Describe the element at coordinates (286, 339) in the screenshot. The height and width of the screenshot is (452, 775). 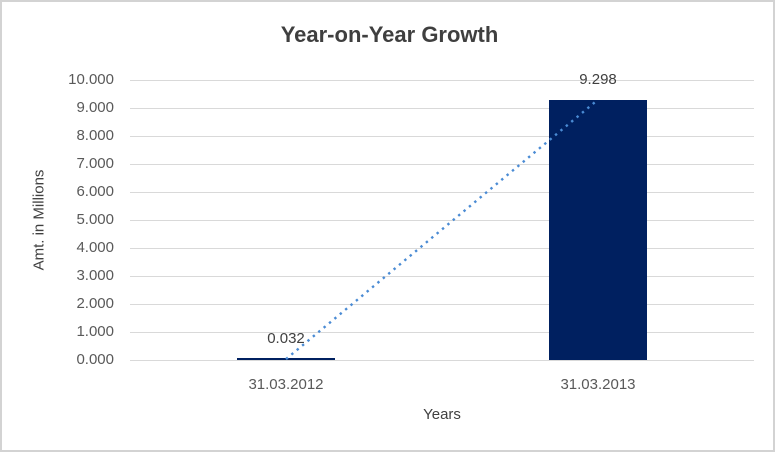
I see `bar-data-label: 0.032` at that location.